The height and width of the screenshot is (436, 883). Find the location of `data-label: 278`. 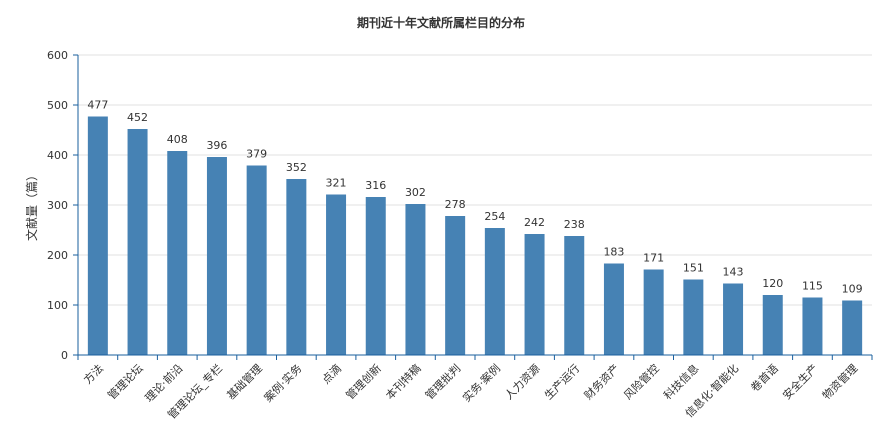

data-label: 278 is located at coordinates (455, 204).